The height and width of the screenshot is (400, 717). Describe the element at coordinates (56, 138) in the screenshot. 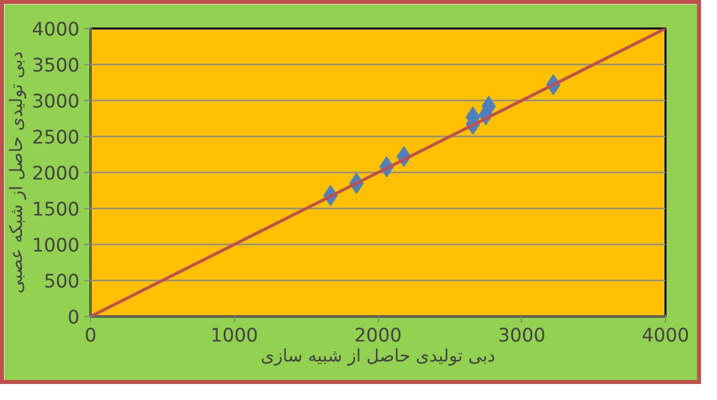

I see `y-tick-label: 2500` at that location.